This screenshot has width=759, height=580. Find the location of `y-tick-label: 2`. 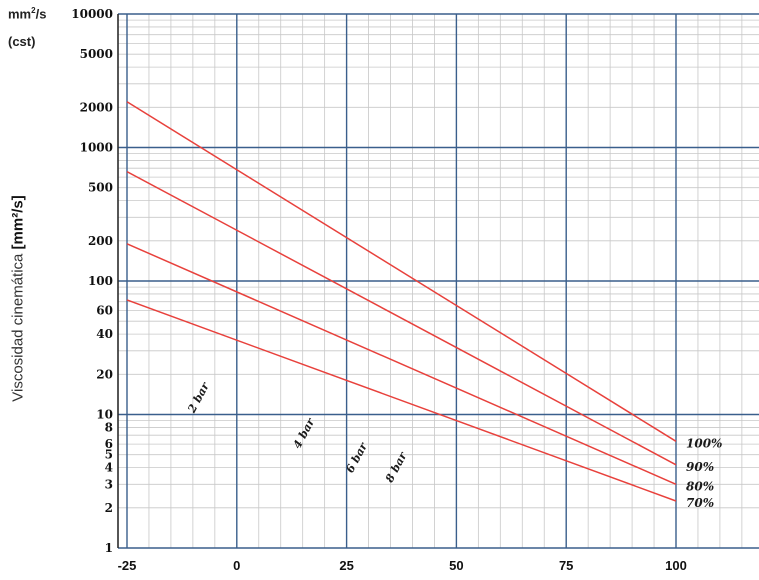

y-tick-label: 2 is located at coordinates (109, 508).